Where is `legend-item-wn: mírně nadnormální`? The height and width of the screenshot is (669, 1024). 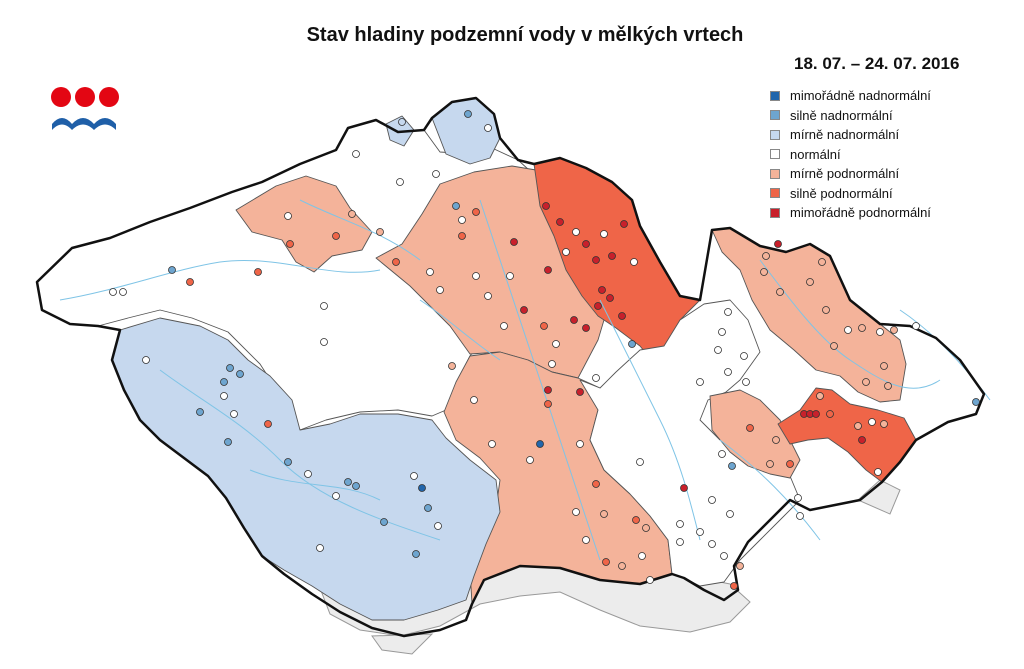
legend-item-wn: mírně nadnormální is located at coordinates (850, 135).